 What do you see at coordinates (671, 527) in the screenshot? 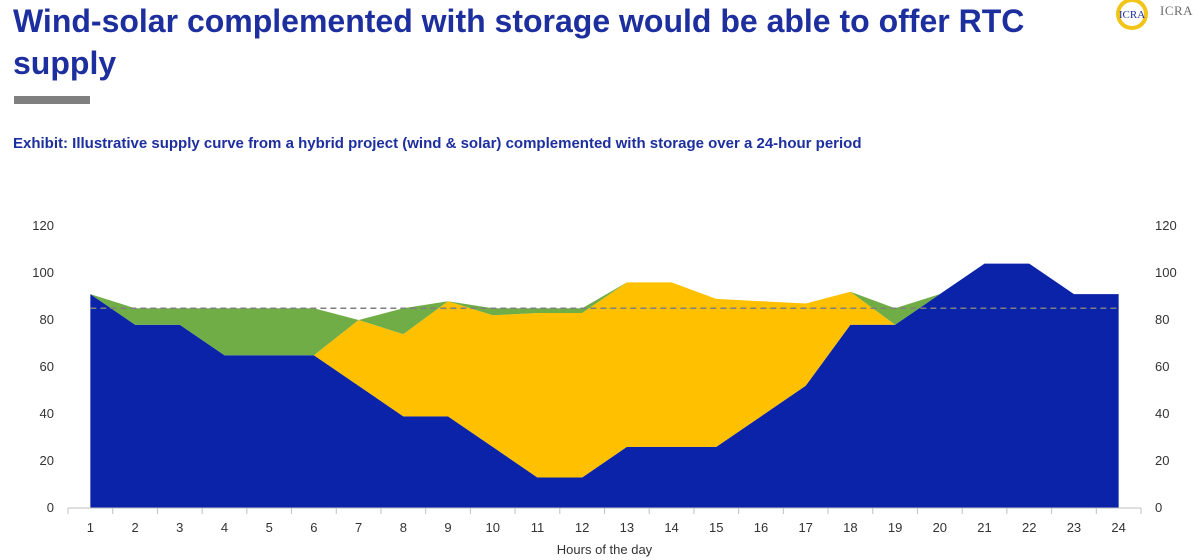
I see `x-tick-label: 14` at bounding box center [671, 527].